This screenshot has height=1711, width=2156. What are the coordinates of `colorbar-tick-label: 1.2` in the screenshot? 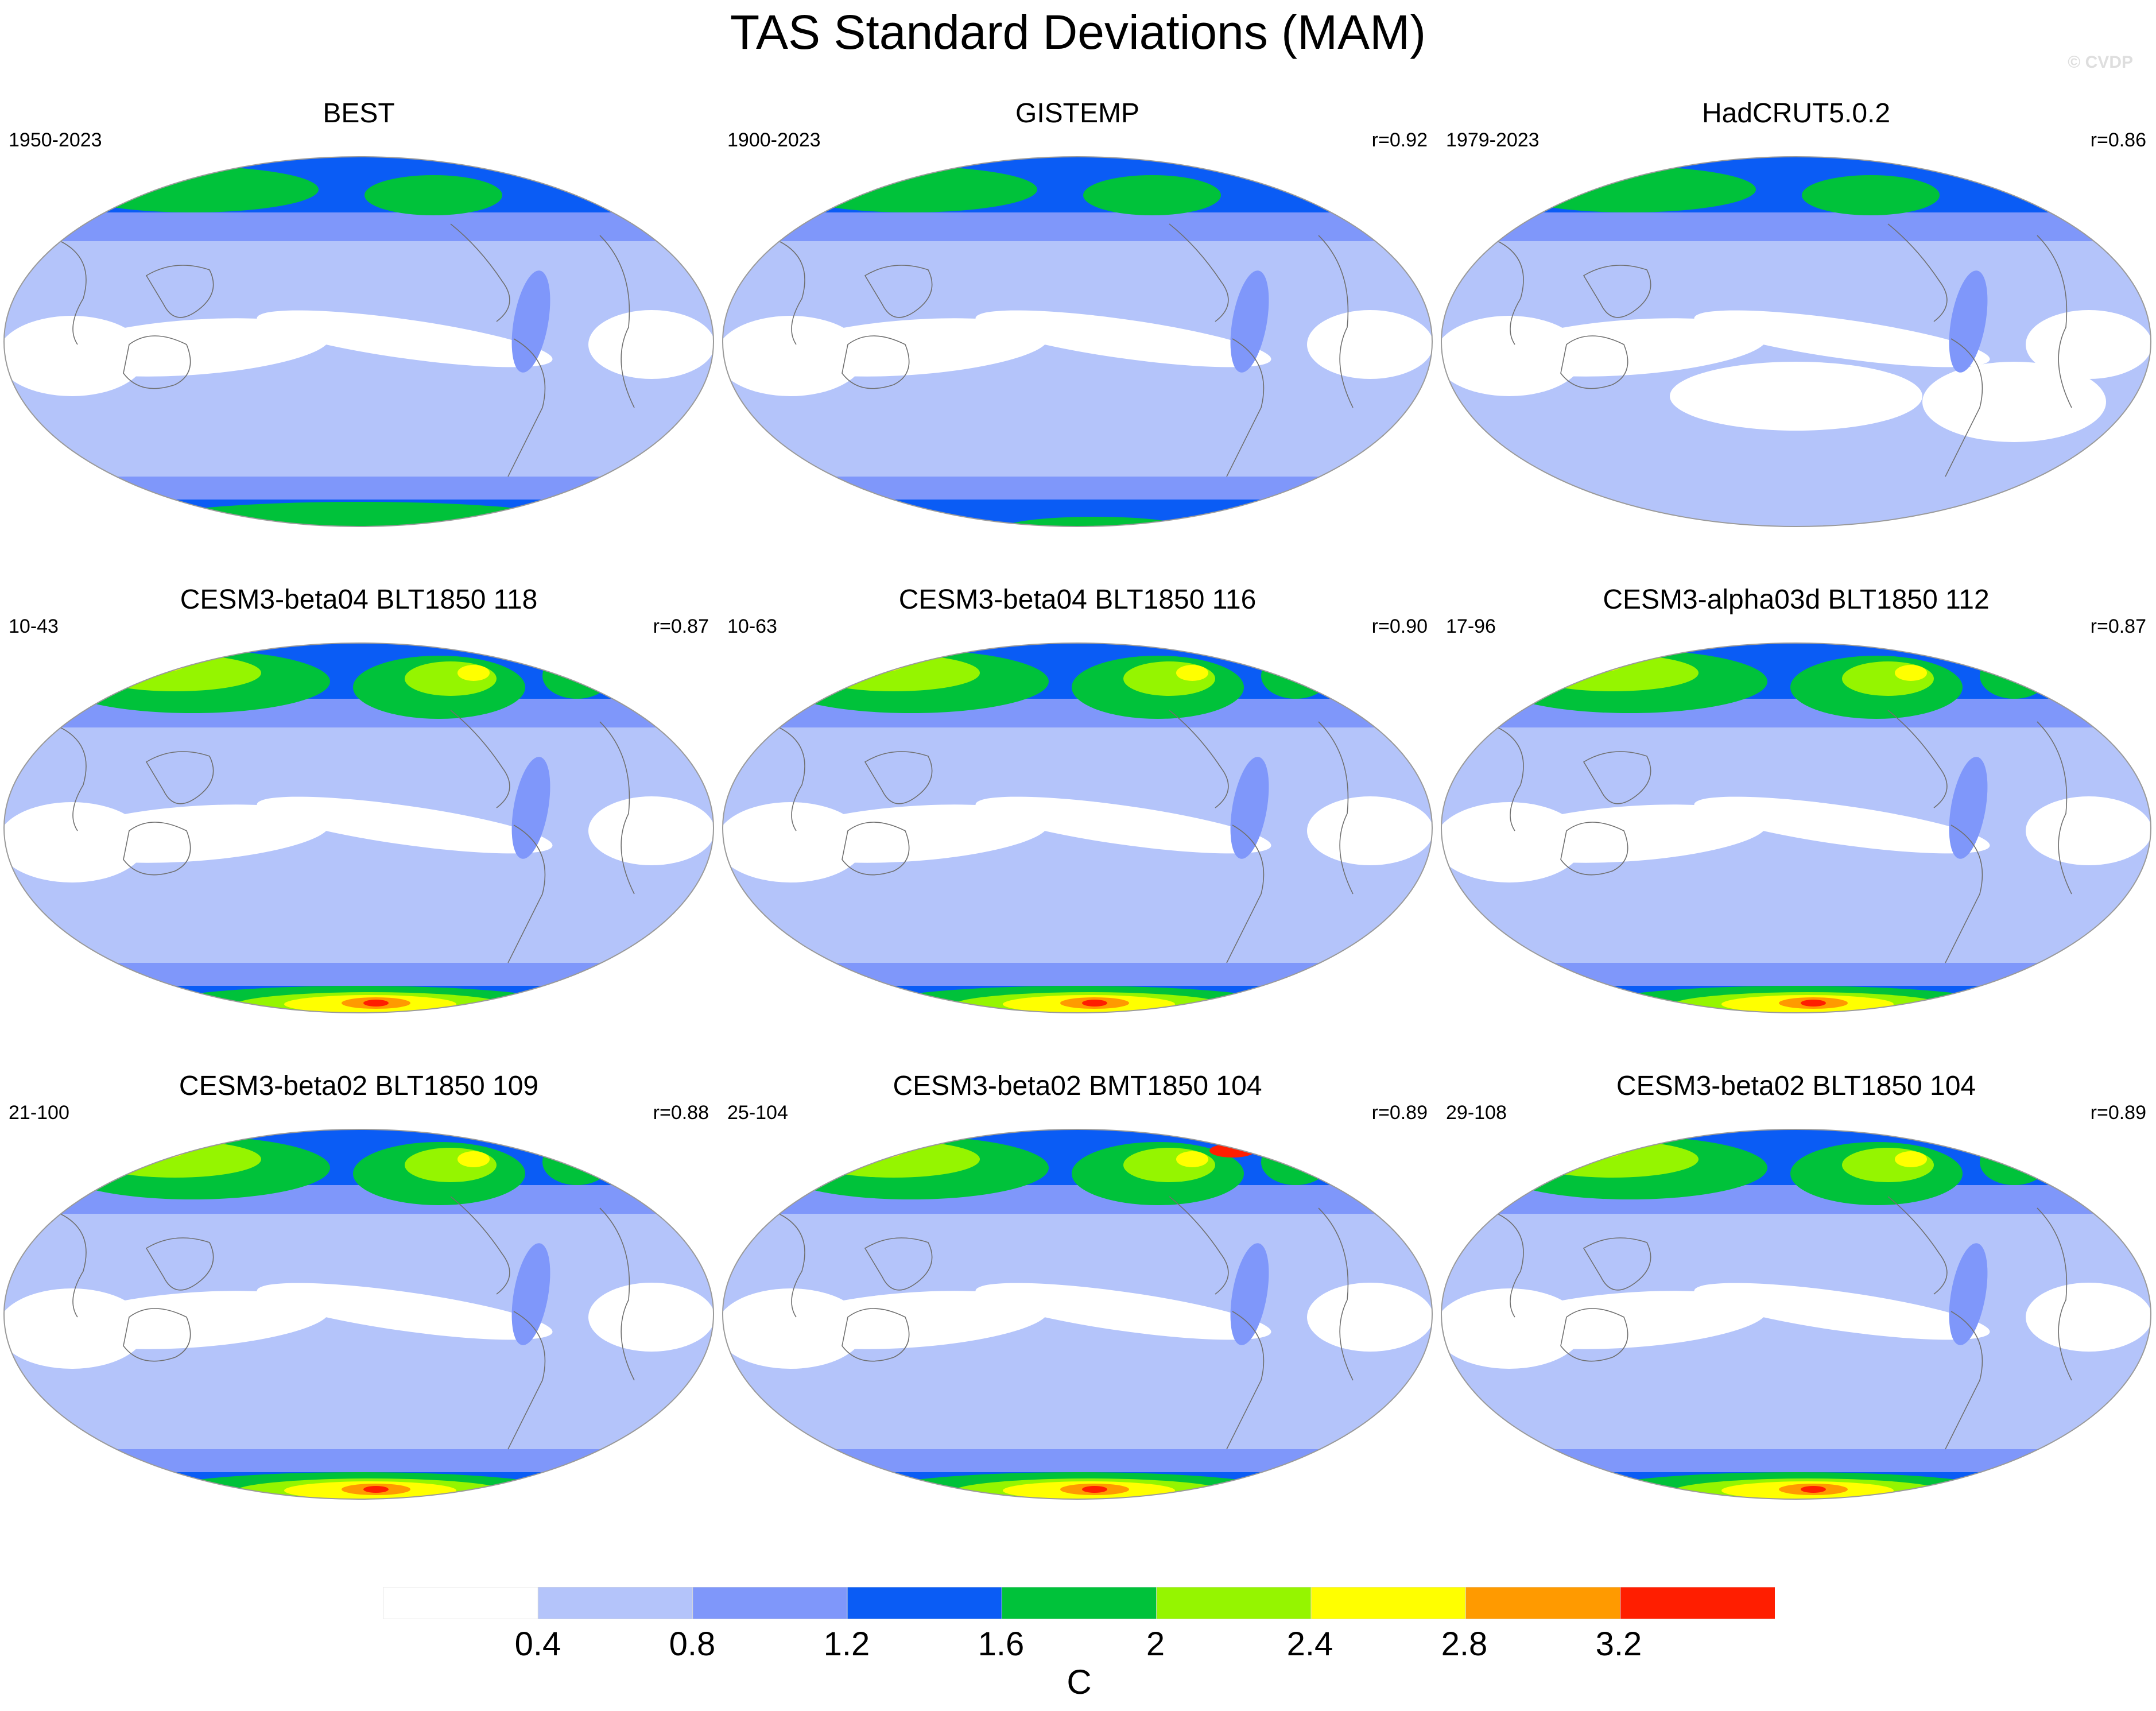 It's located at (847, 1644).